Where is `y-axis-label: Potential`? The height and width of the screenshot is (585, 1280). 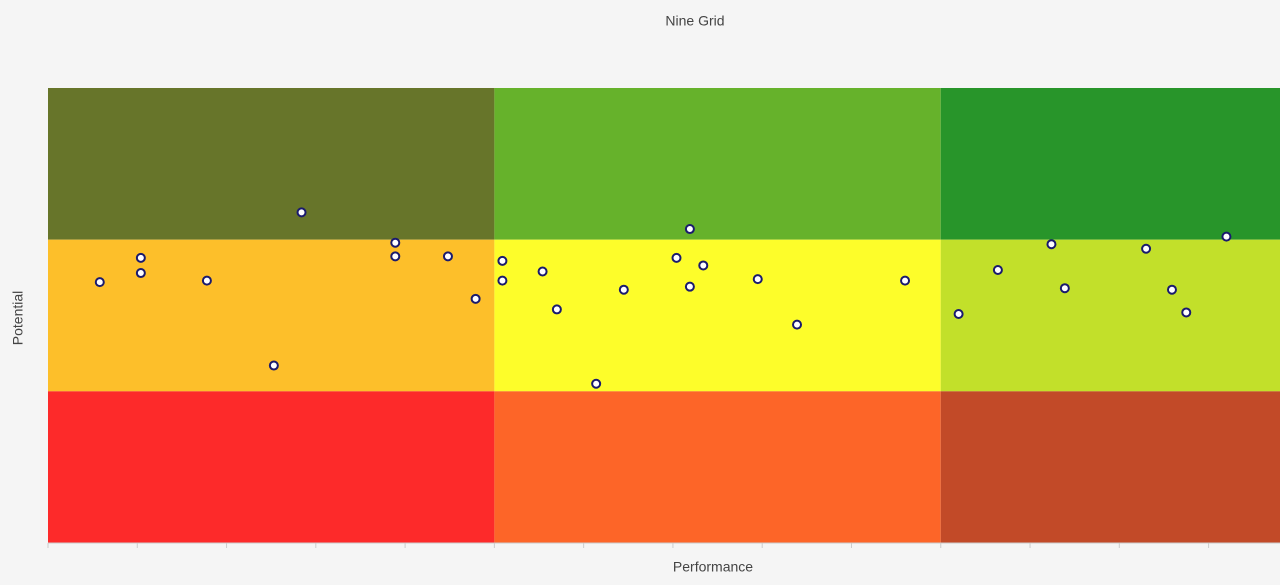
y-axis-label: Potential is located at coordinates (18, 318).